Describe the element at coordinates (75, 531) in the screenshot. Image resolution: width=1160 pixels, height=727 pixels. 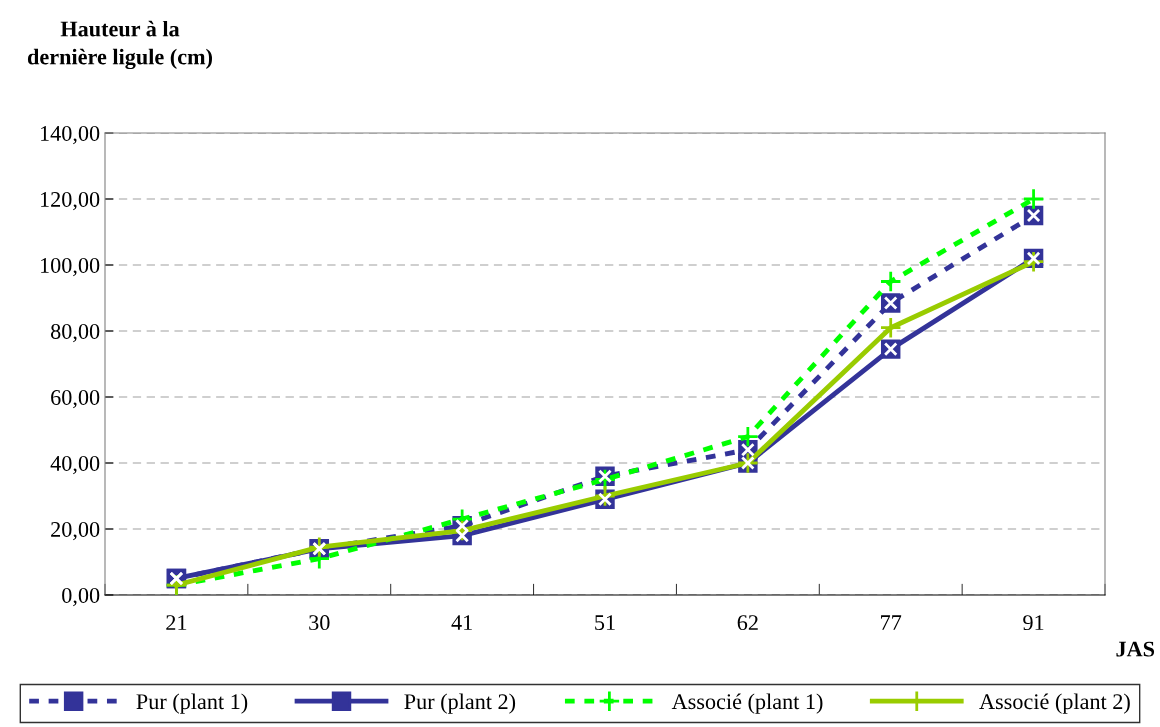
I see `y-tick-label: 20,00` at that location.